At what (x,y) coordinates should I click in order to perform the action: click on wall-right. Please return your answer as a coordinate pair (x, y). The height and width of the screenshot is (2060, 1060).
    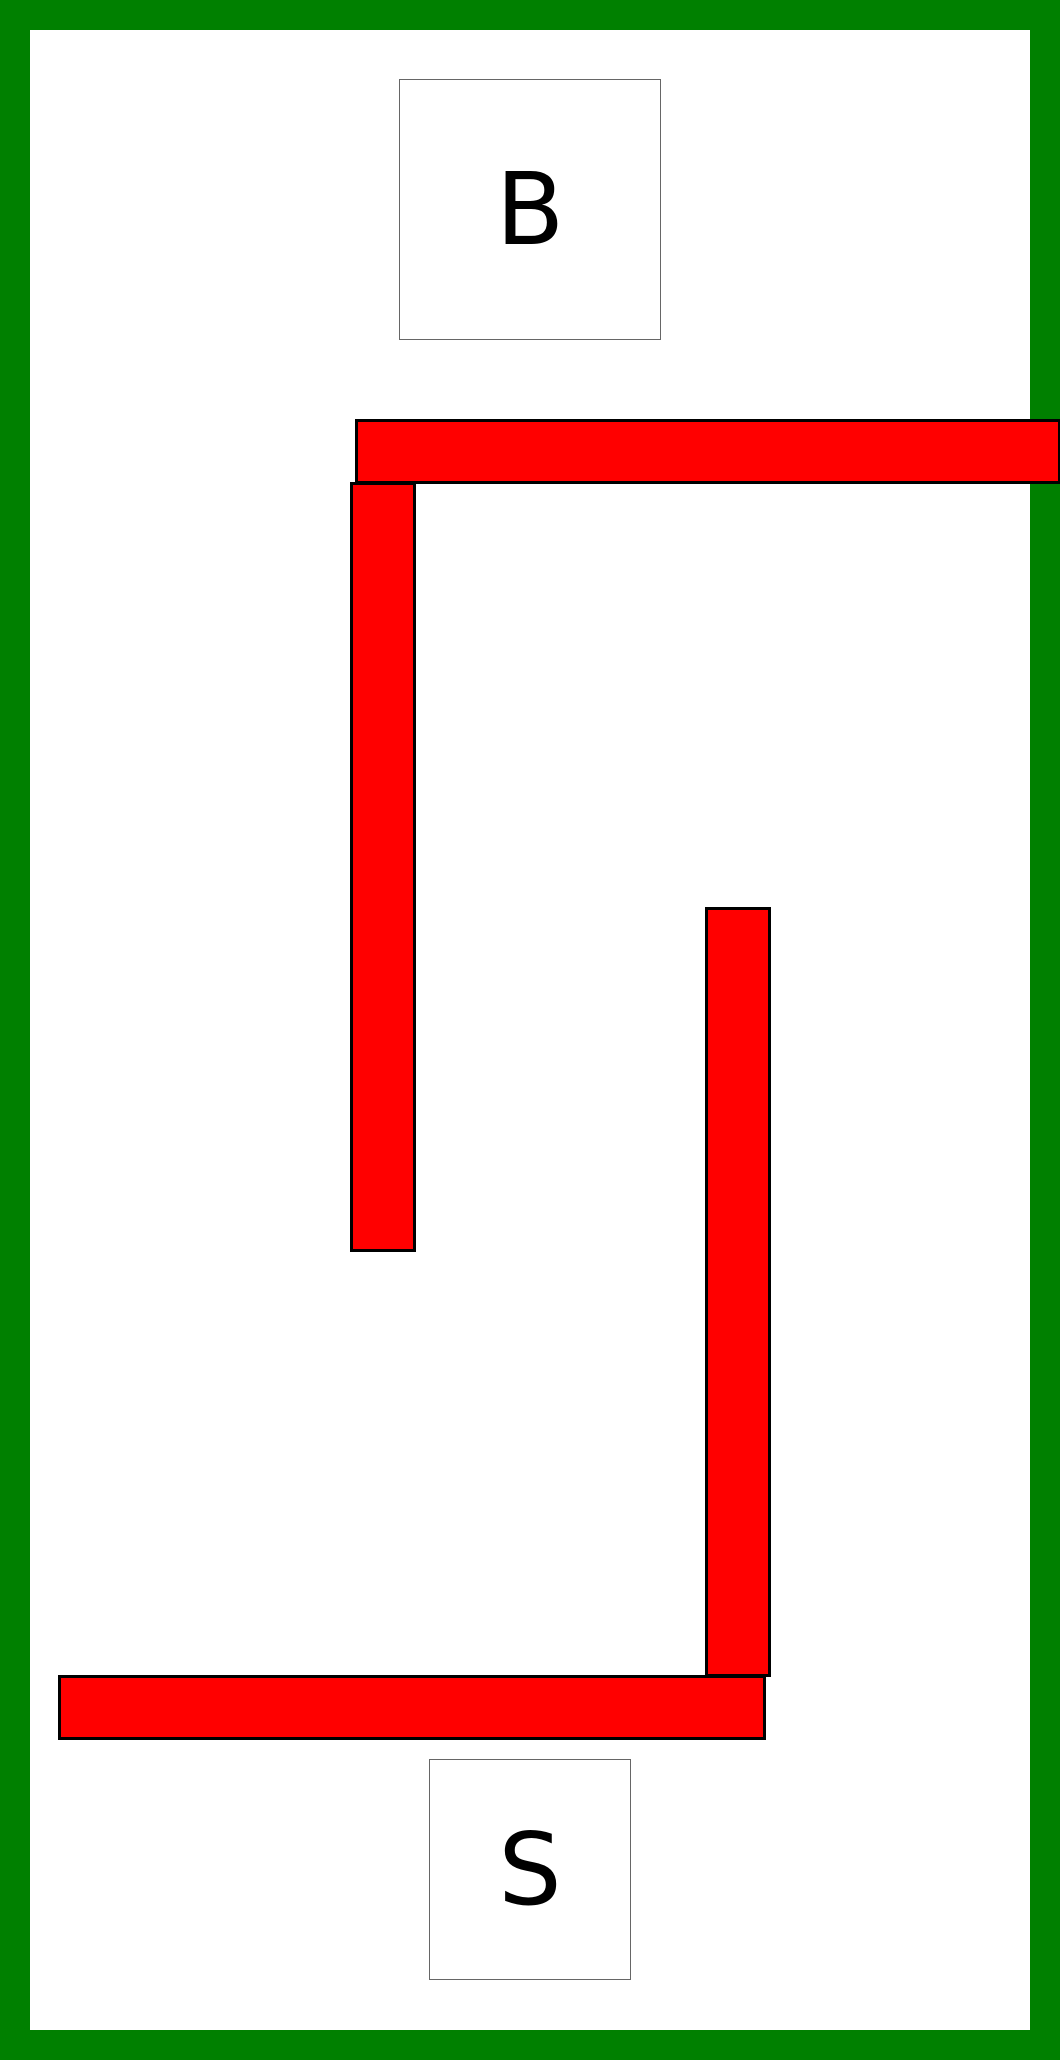
    Looking at the image, I should click on (738, 1292).